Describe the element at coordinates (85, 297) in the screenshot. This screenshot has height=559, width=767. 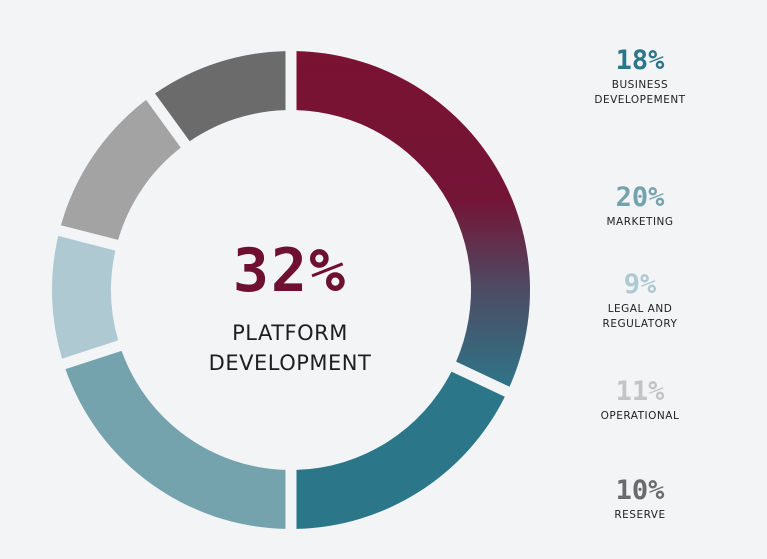
I see `slice-legal-and-regulatory` at that location.